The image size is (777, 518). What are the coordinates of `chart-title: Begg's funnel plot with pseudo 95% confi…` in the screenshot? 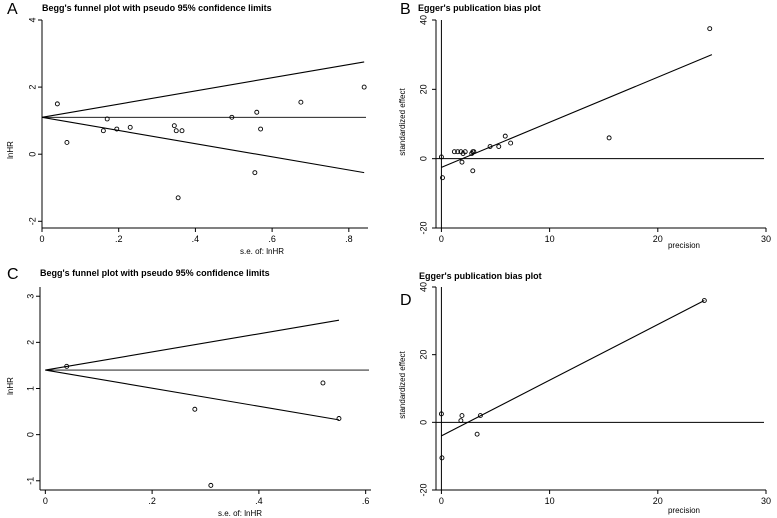 It's located at (155, 273).